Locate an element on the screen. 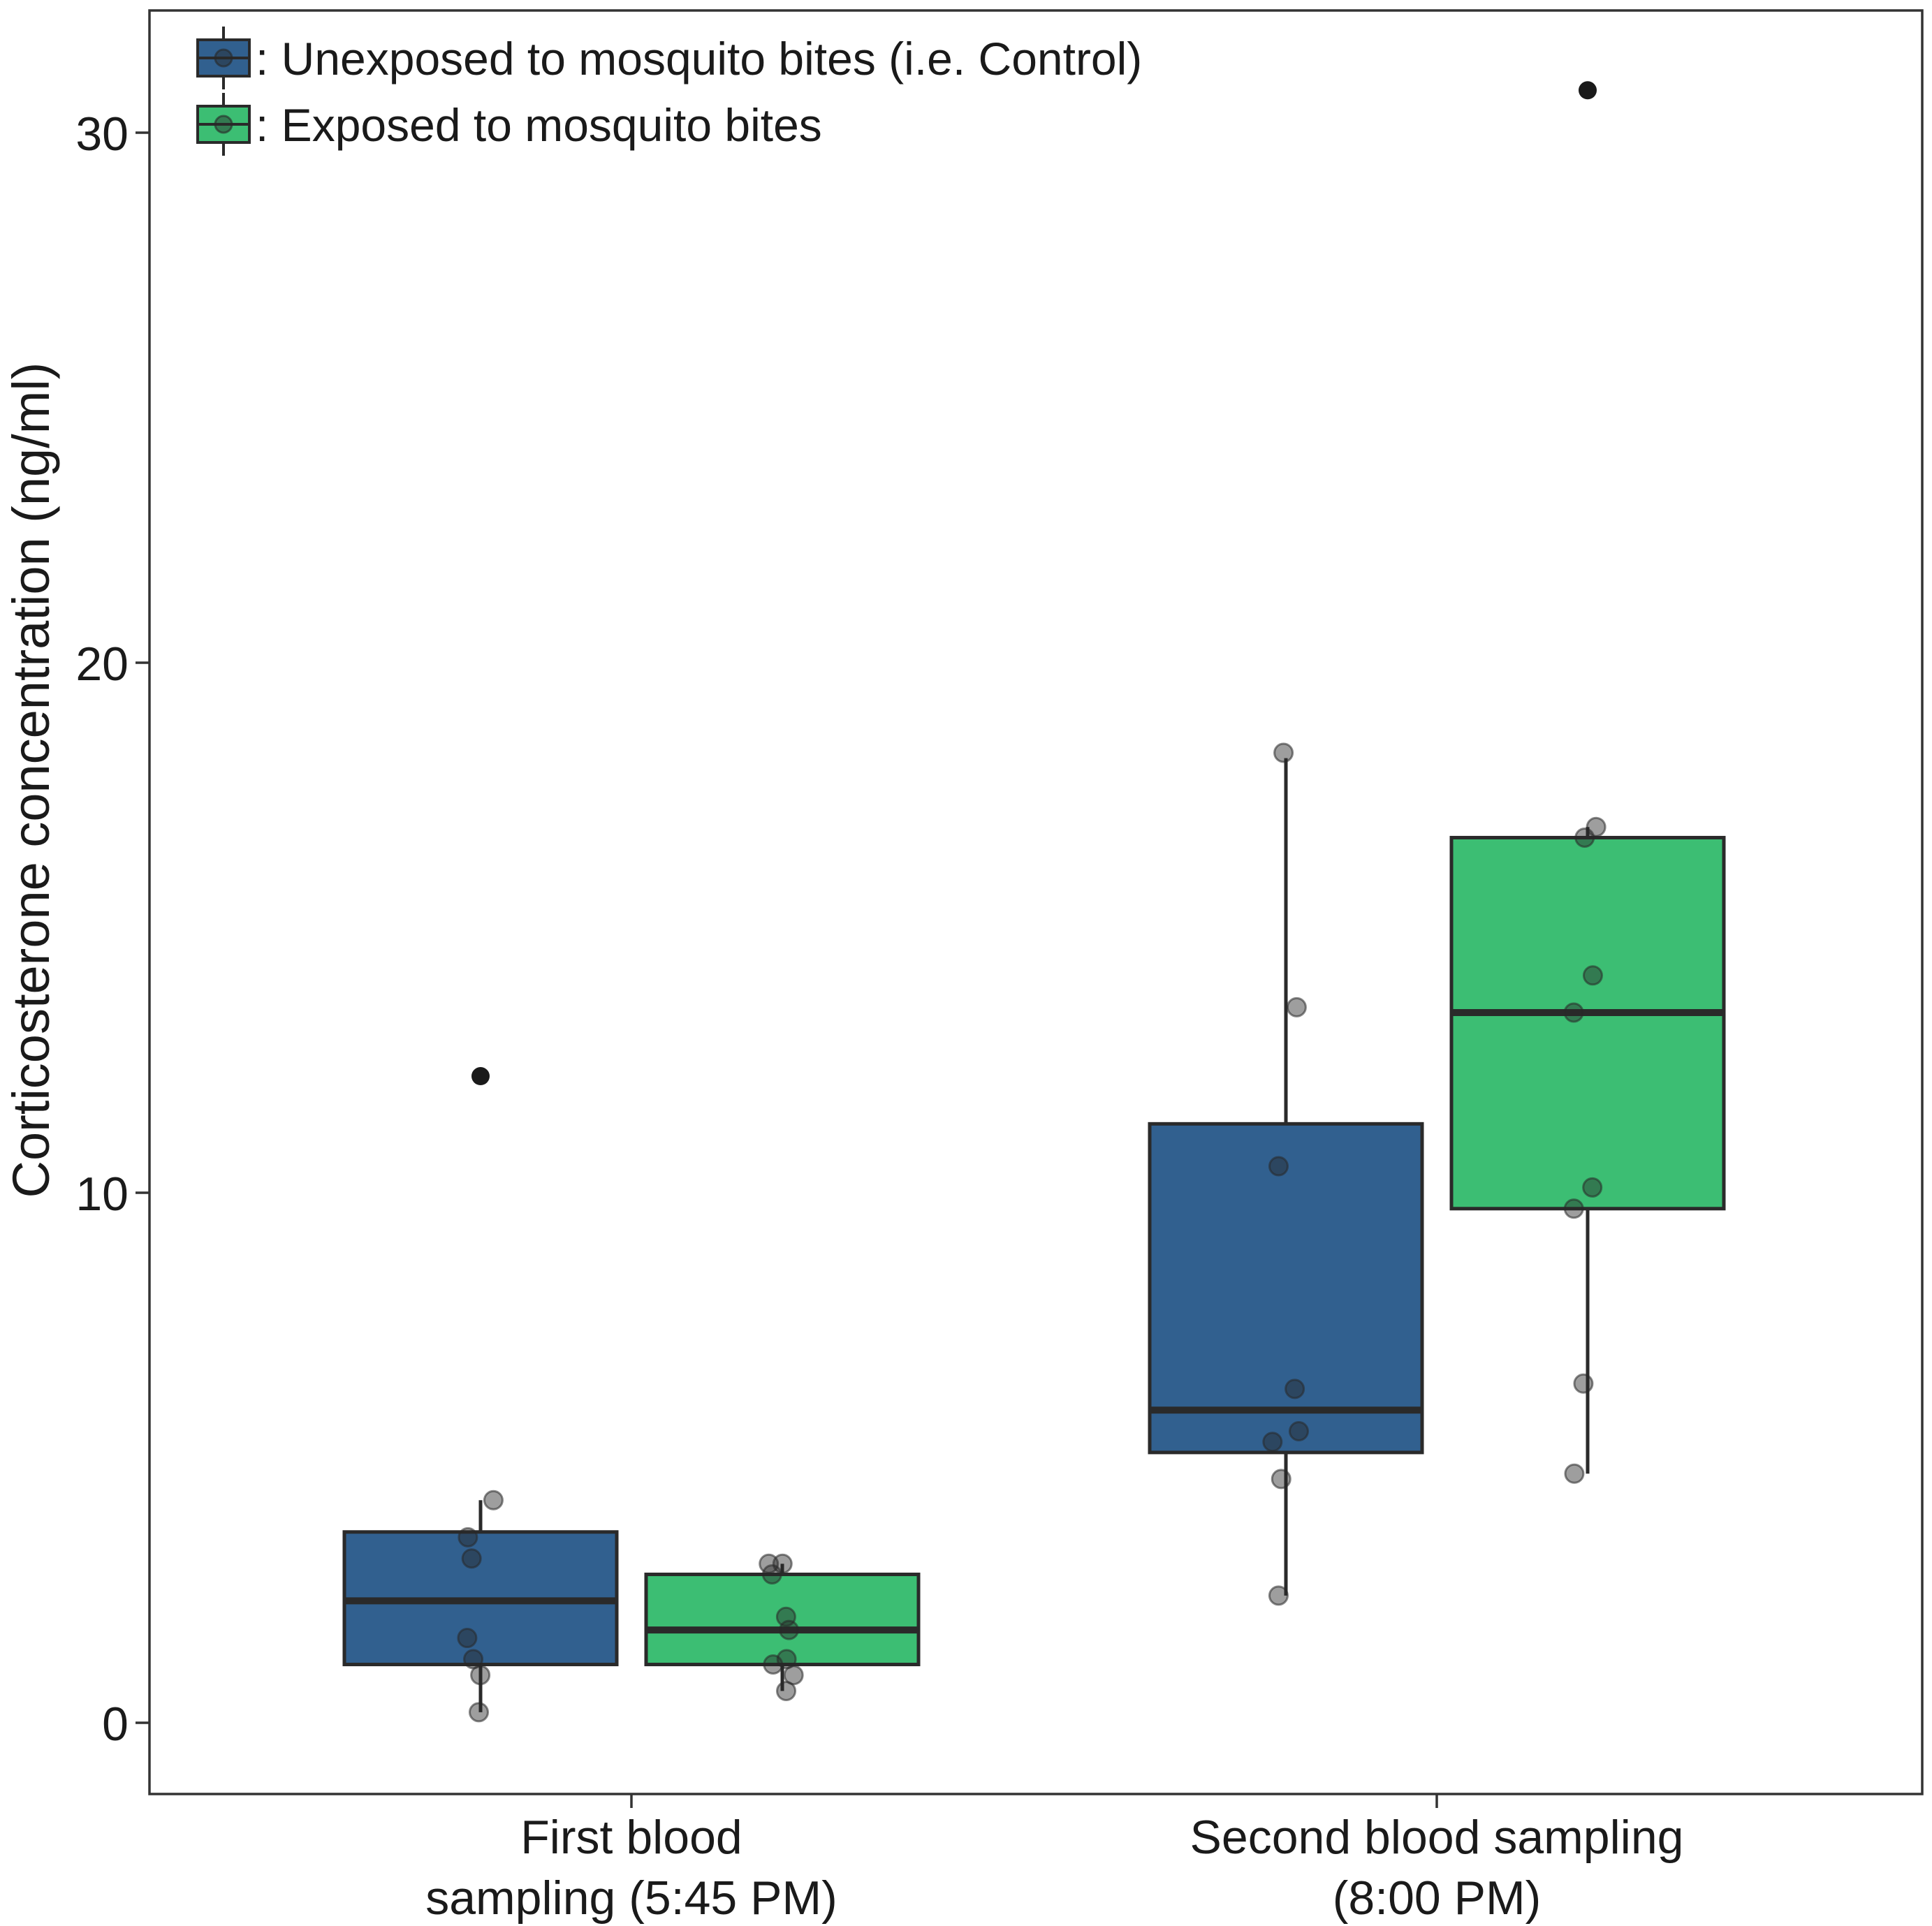  y-tick-label: 30 is located at coordinates (102, 134).